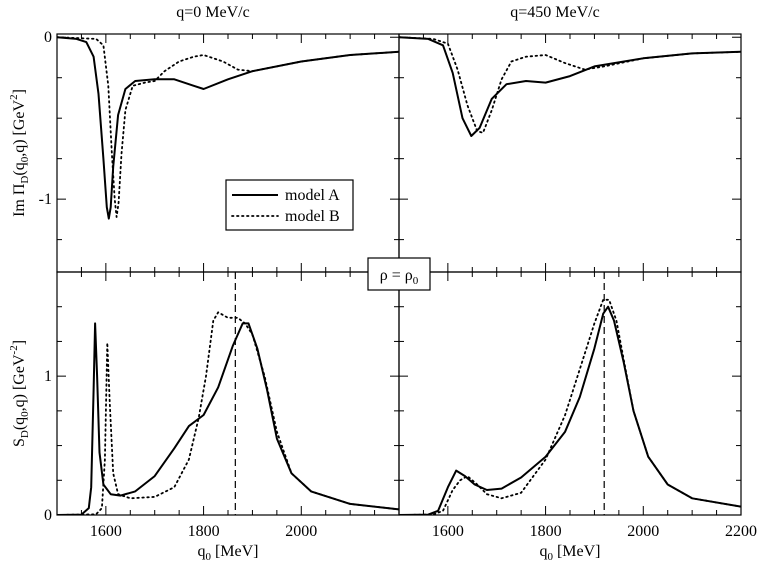  I want to click on density-label-frame, so click(399, 274).